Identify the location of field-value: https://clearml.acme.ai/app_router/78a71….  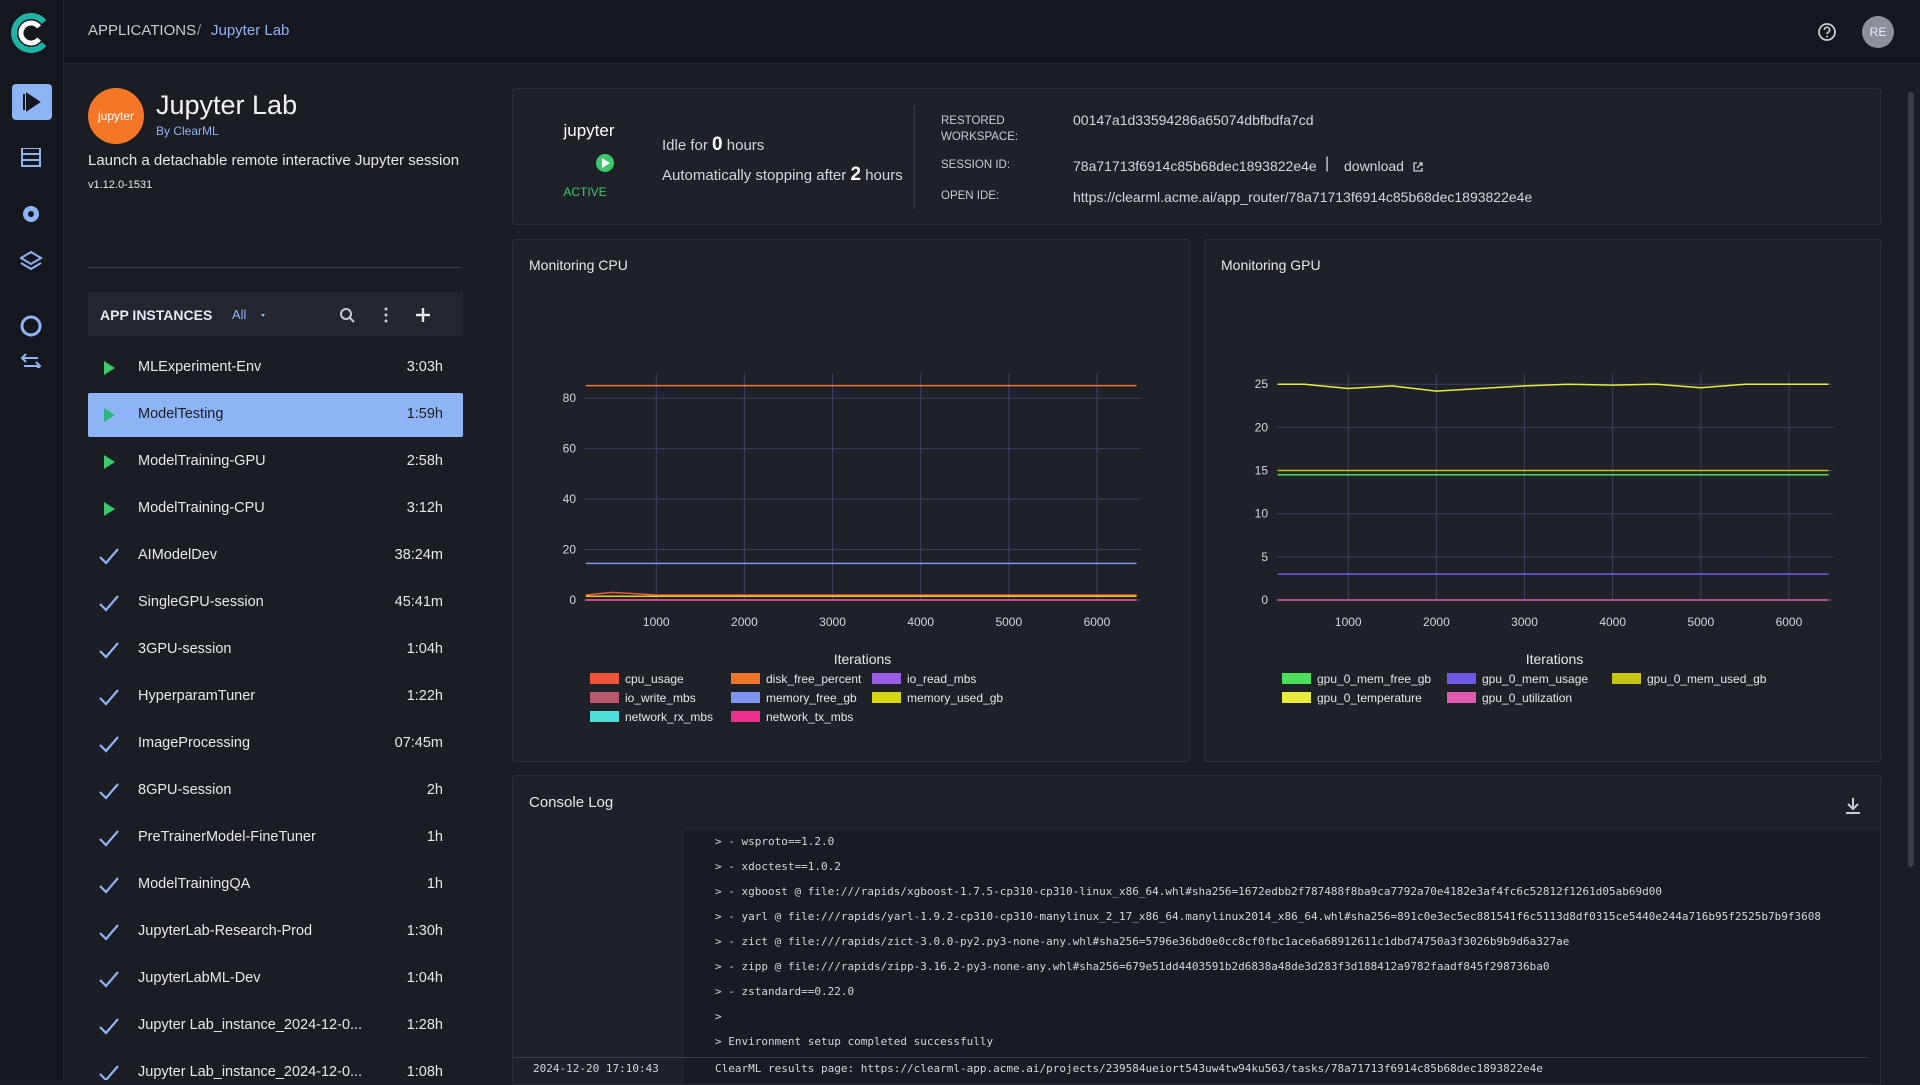
(1303, 197).